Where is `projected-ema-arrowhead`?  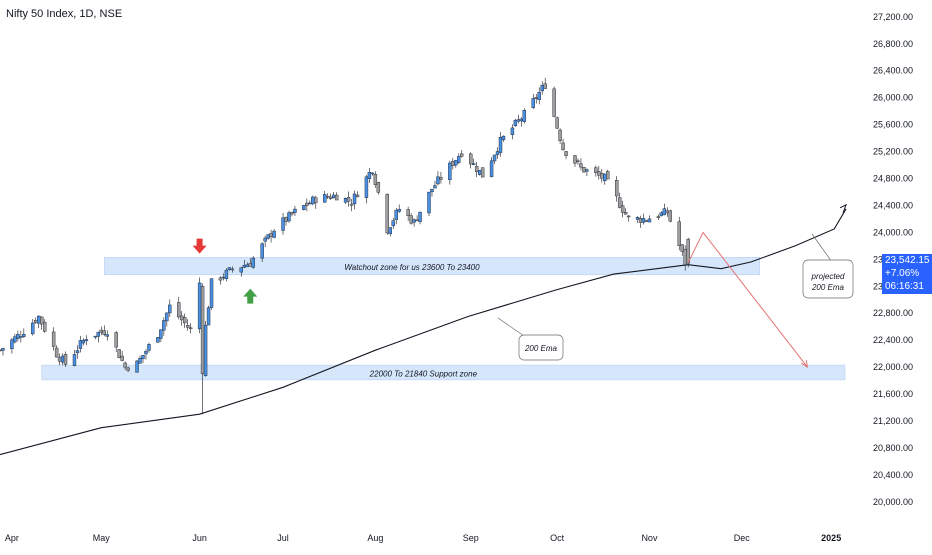 projected-ema-arrowhead is located at coordinates (843, 208).